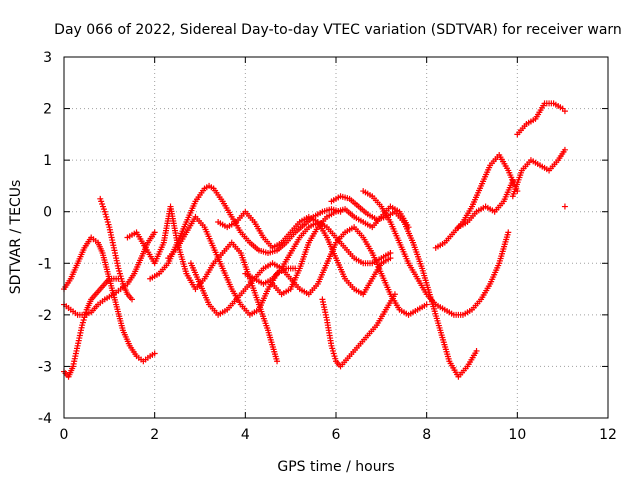 The width and height of the screenshot is (640, 480). Describe the element at coordinates (47, 213) in the screenshot. I see `y-tick-label: 0` at that location.